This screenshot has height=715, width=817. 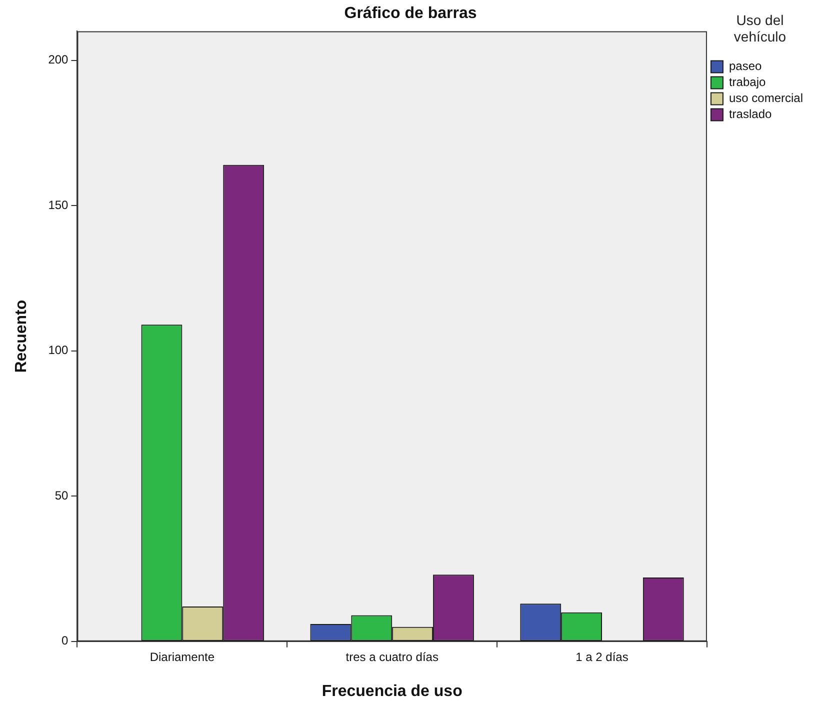 What do you see at coordinates (745, 66) in the screenshot?
I see `legend-label: paseo` at bounding box center [745, 66].